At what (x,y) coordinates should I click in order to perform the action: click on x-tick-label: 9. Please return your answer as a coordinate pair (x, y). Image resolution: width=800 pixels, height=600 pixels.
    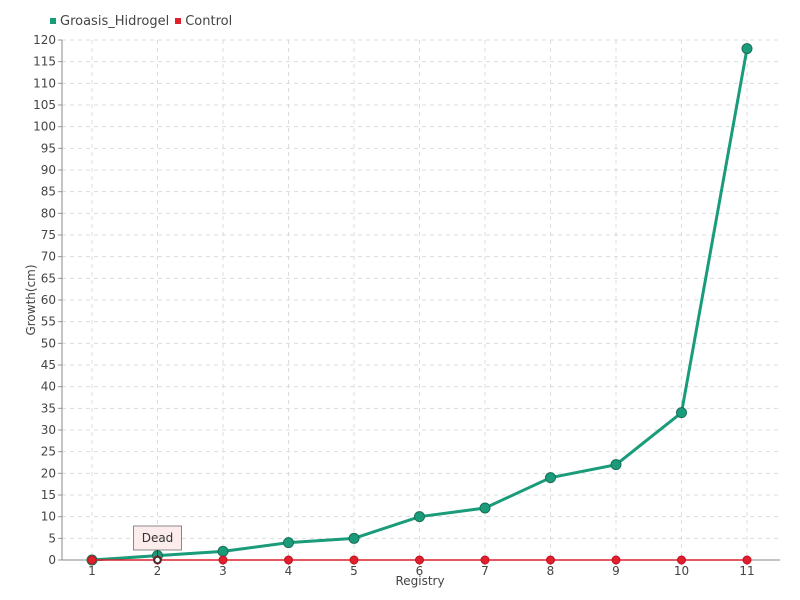
    Looking at the image, I should click on (616, 571).